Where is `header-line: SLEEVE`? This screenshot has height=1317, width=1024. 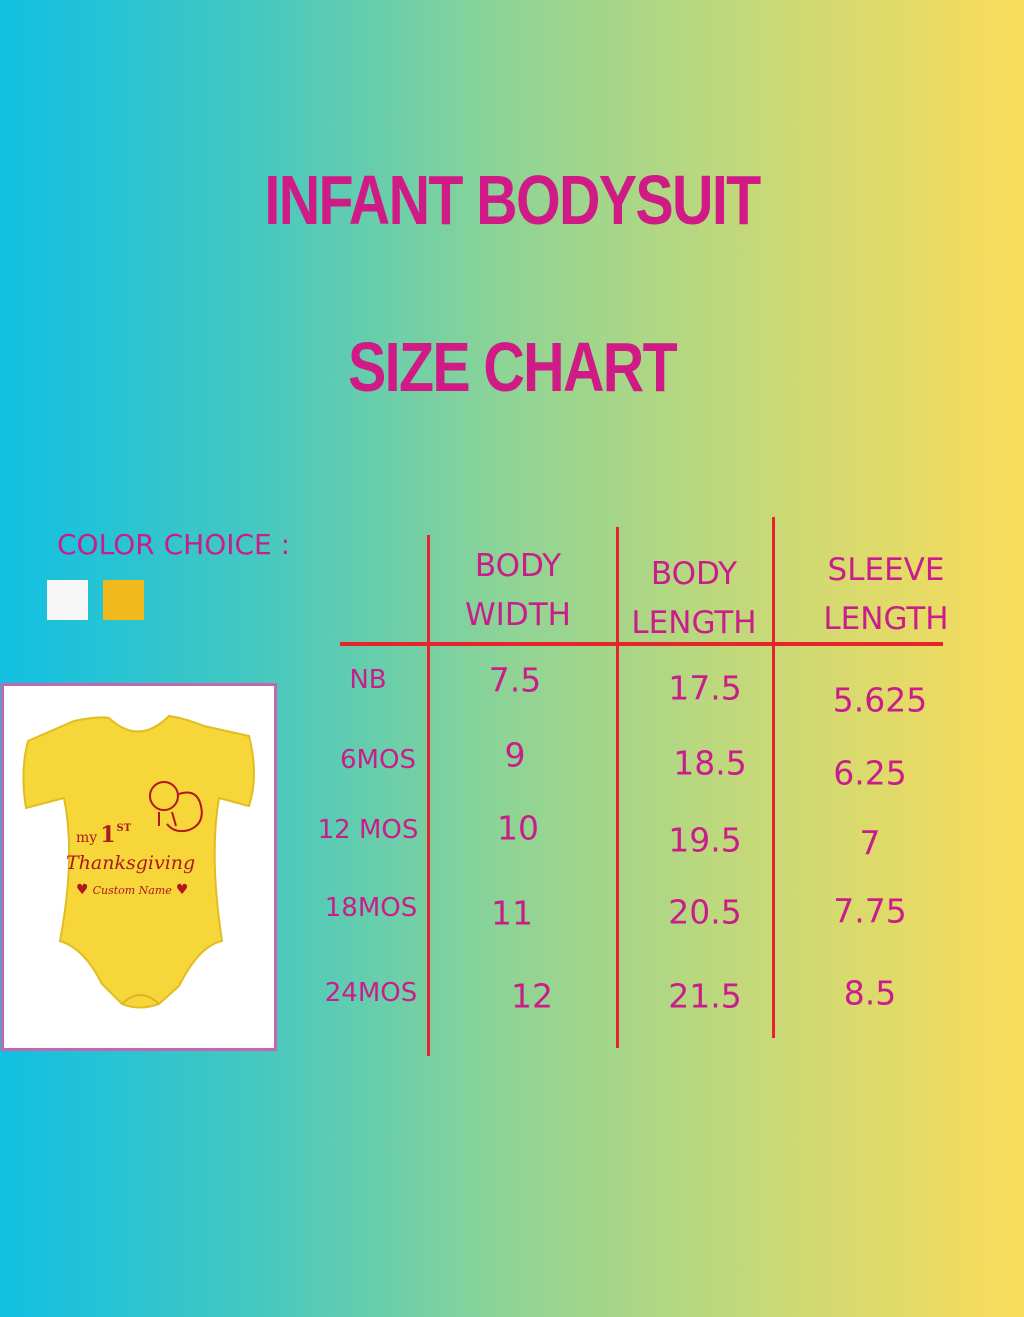 header-line: SLEEVE is located at coordinates (886, 570).